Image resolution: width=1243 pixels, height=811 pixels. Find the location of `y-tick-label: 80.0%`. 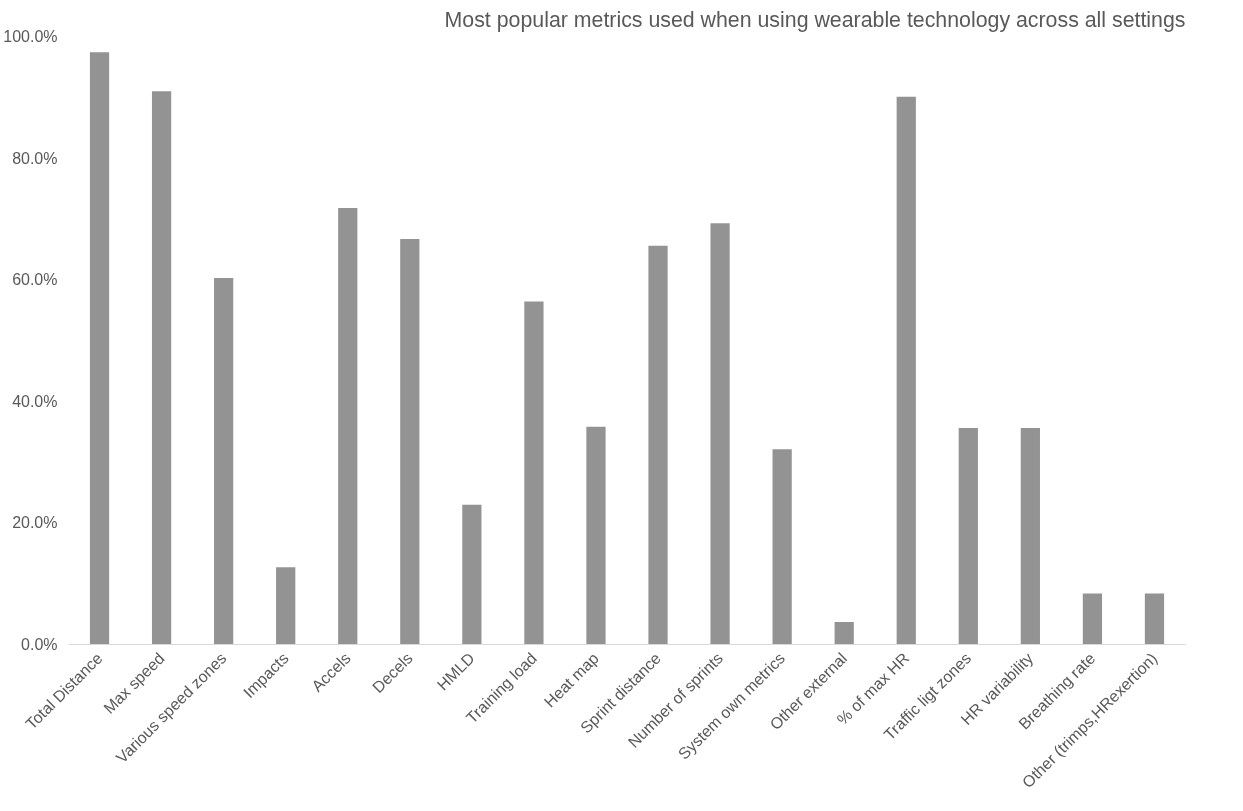

y-tick-label: 80.0% is located at coordinates (35, 158).